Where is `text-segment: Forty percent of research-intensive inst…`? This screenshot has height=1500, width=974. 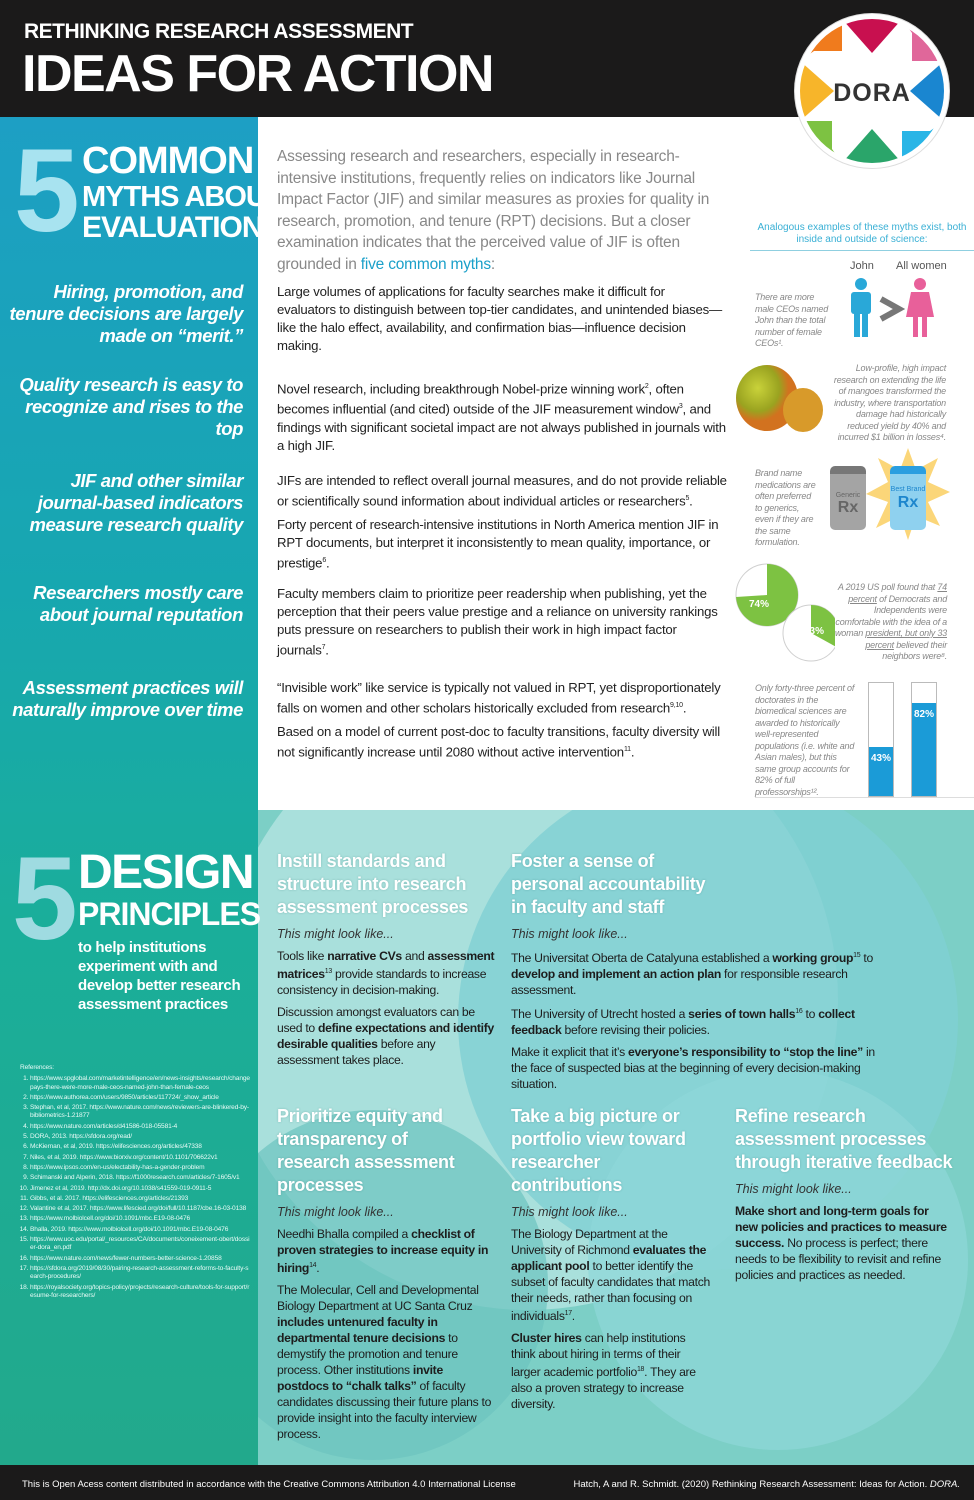 text-segment: Forty percent of research-intensive inst… is located at coordinates (498, 544).